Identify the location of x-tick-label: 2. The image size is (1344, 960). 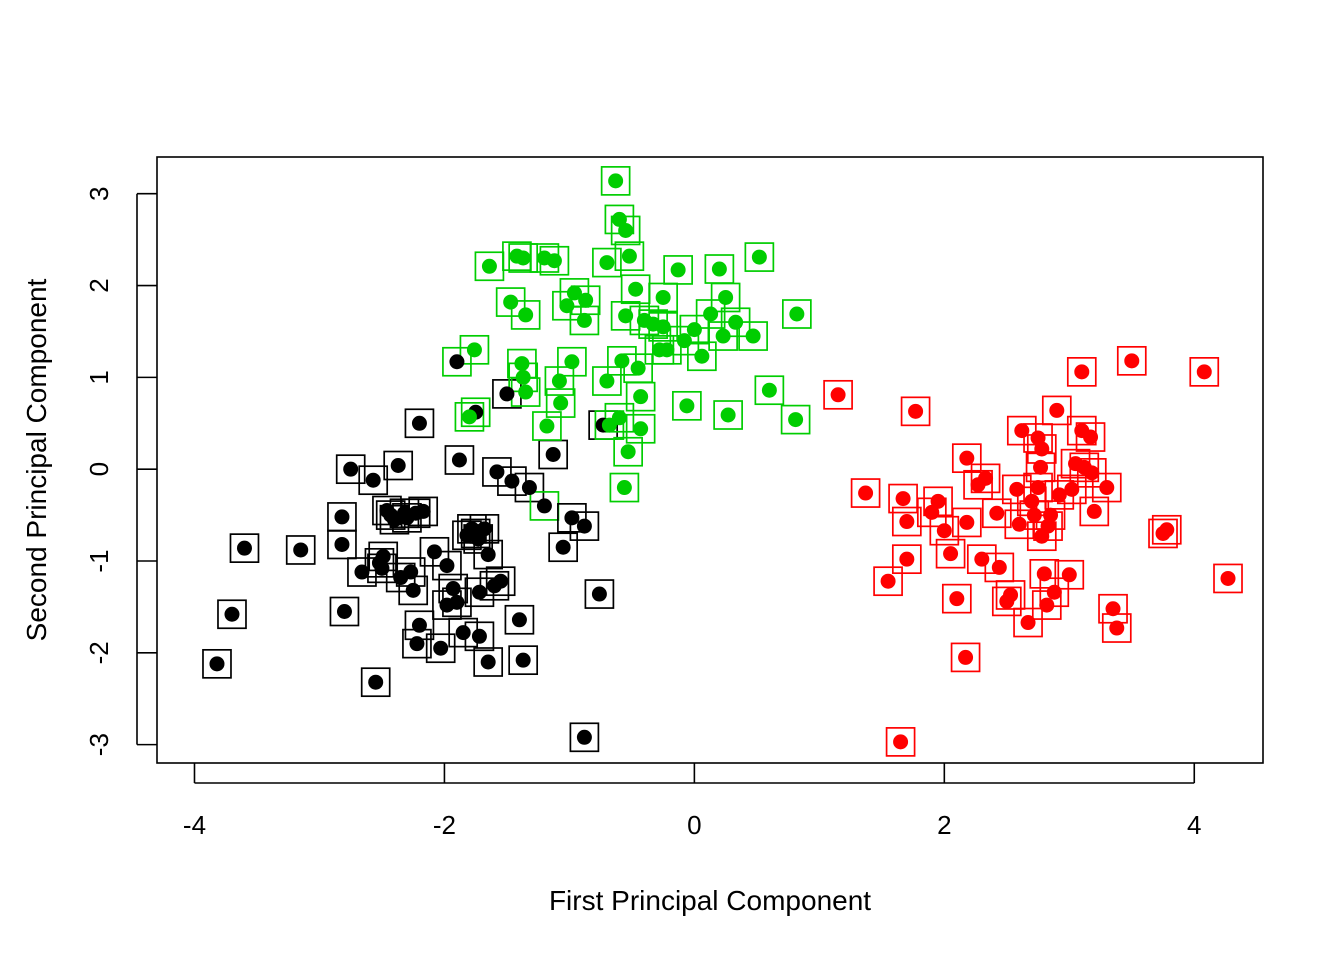
(944, 825).